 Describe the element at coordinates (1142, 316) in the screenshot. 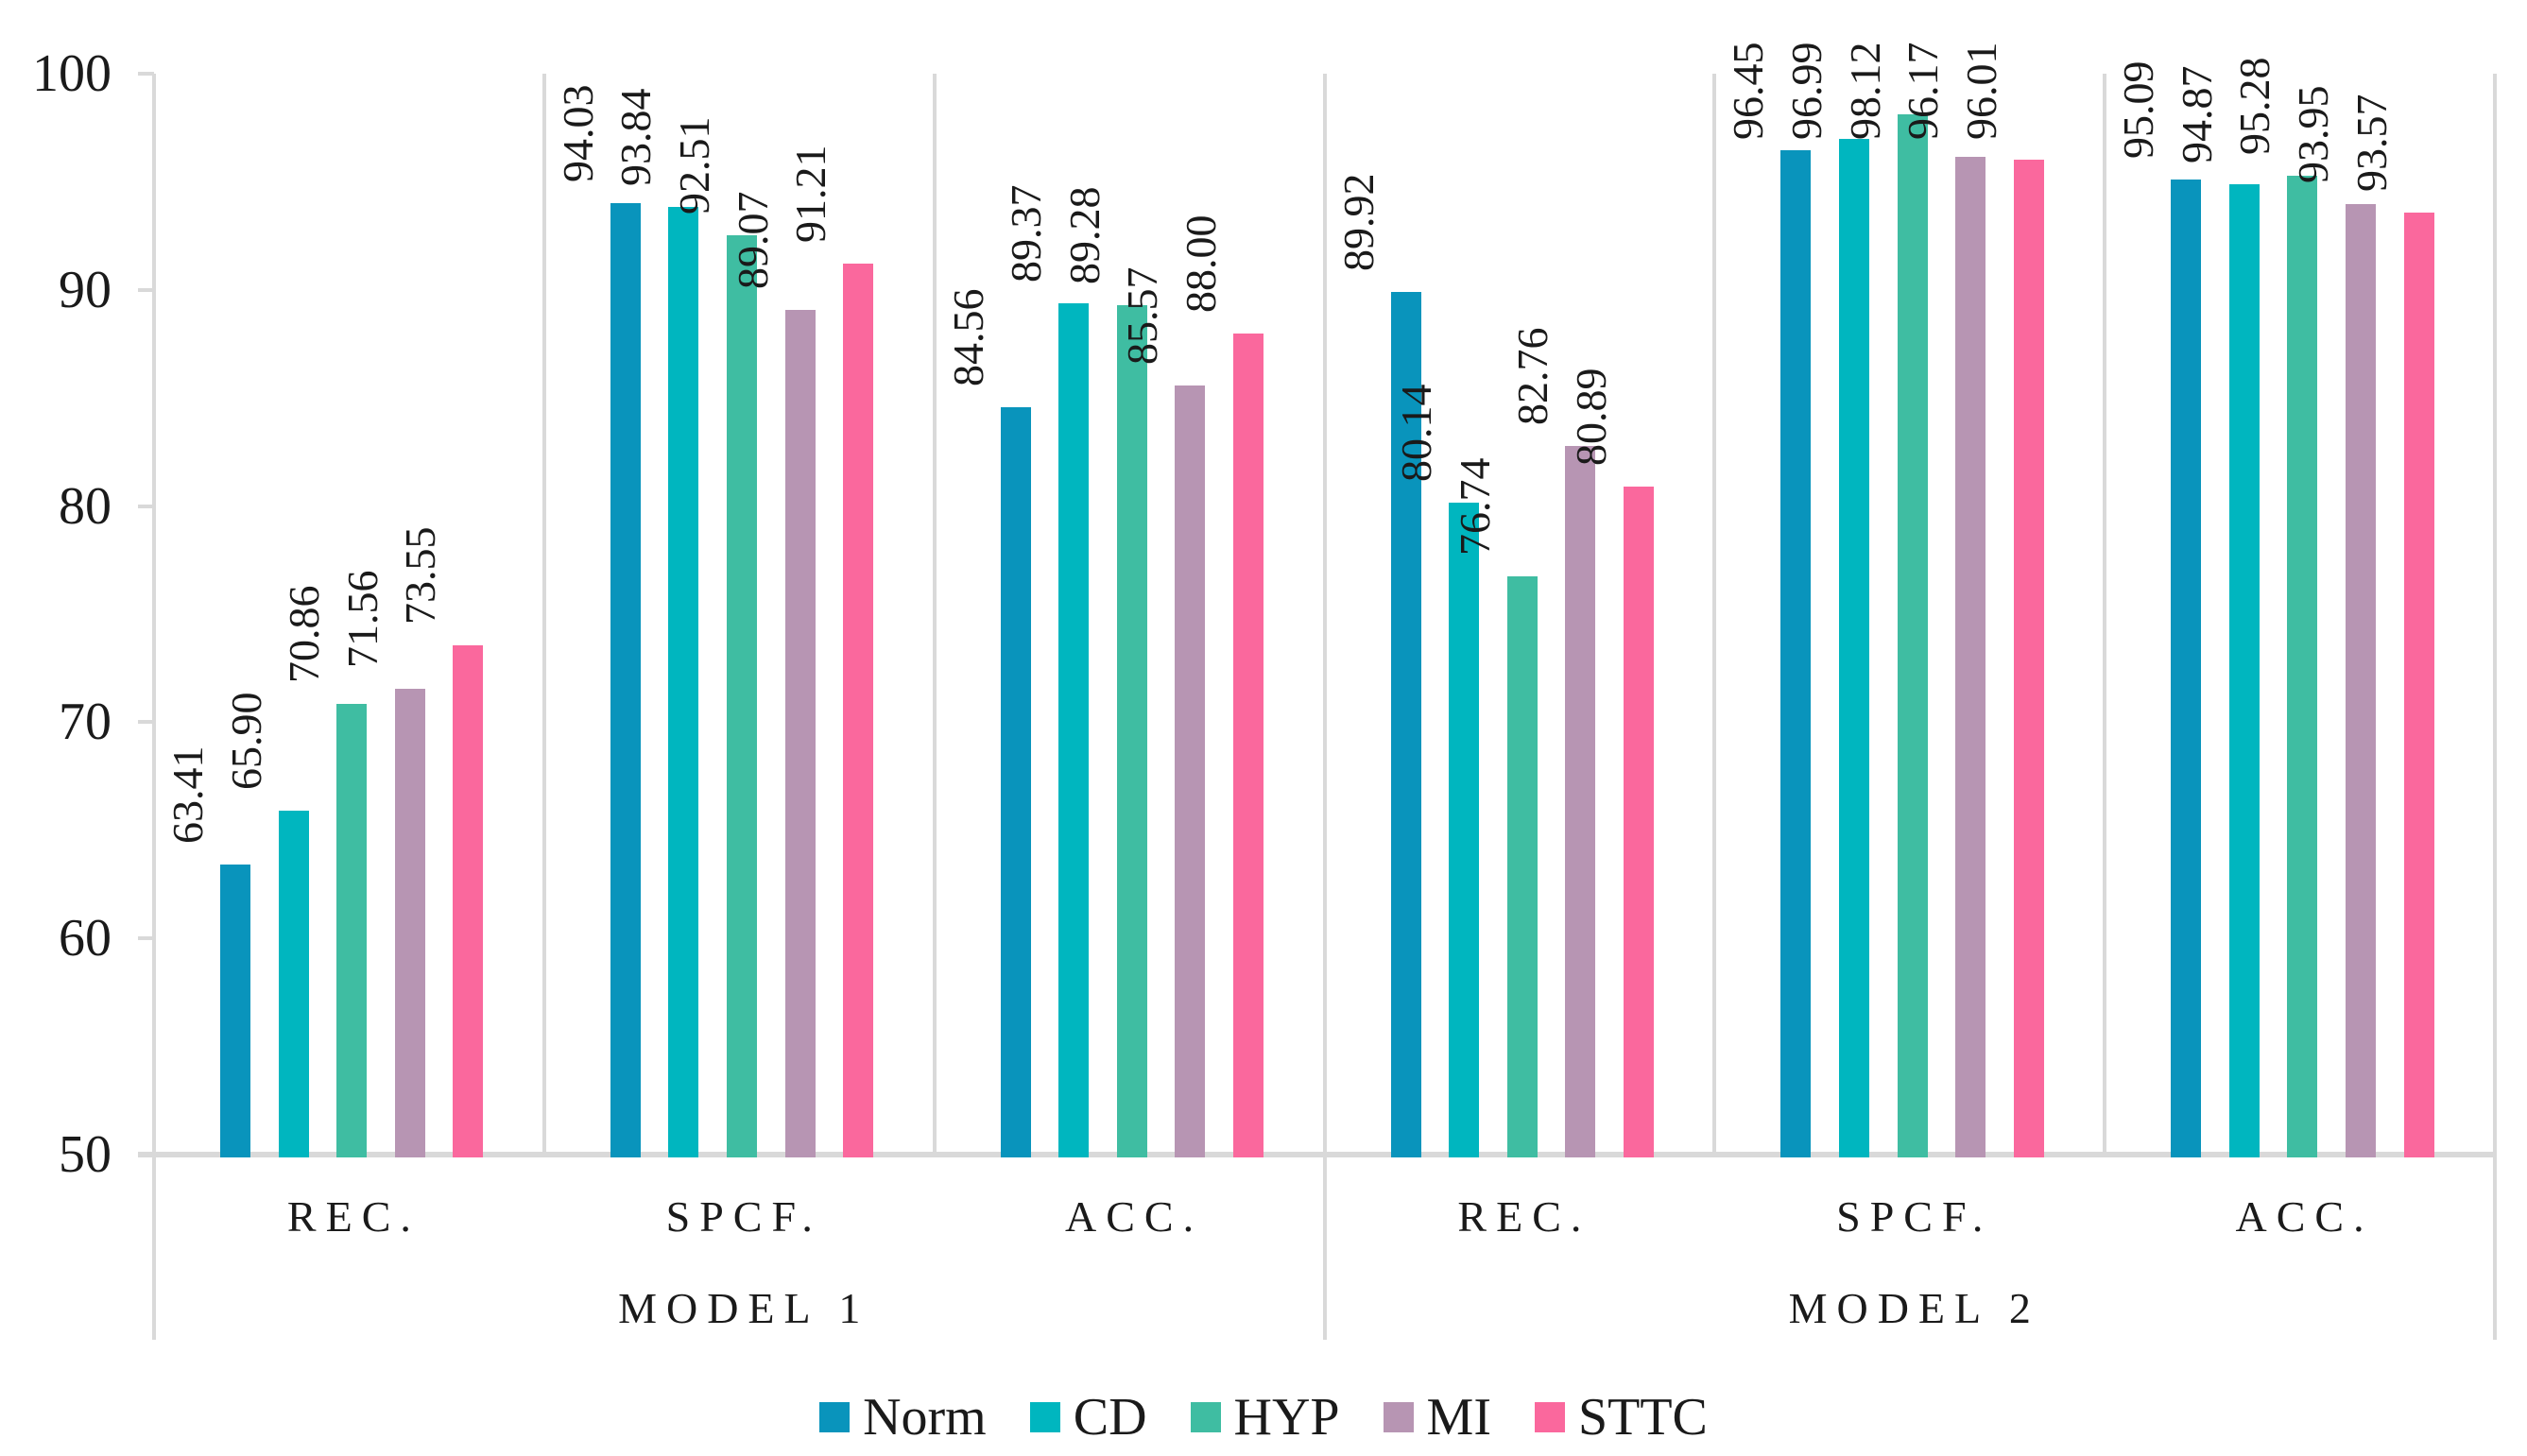

I see `bar-value-label: 85.57` at that location.